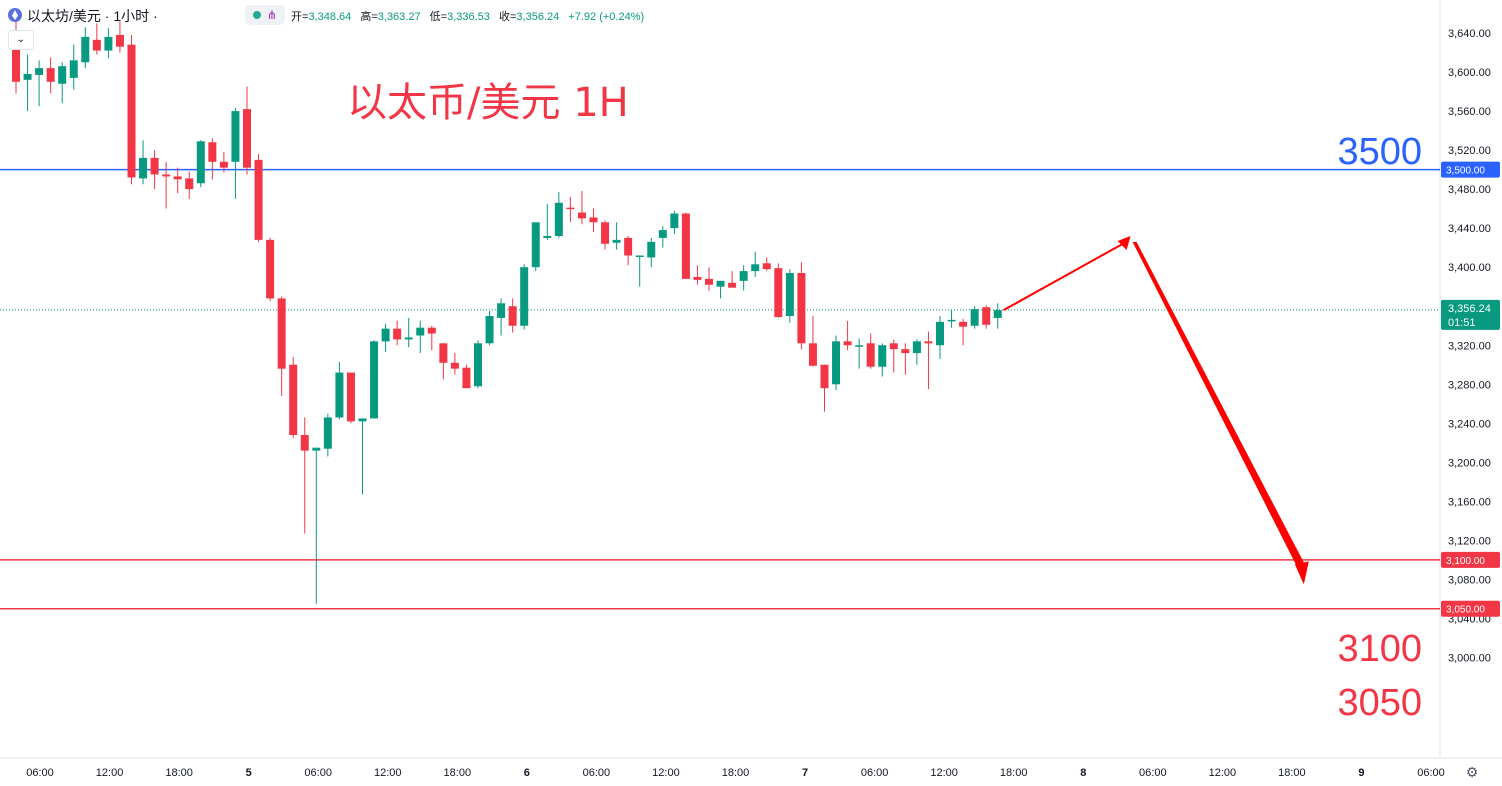 The width and height of the screenshot is (1502, 786). What do you see at coordinates (131, 16) in the screenshot?
I see `interval-label: 1小时` at bounding box center [131, 16].